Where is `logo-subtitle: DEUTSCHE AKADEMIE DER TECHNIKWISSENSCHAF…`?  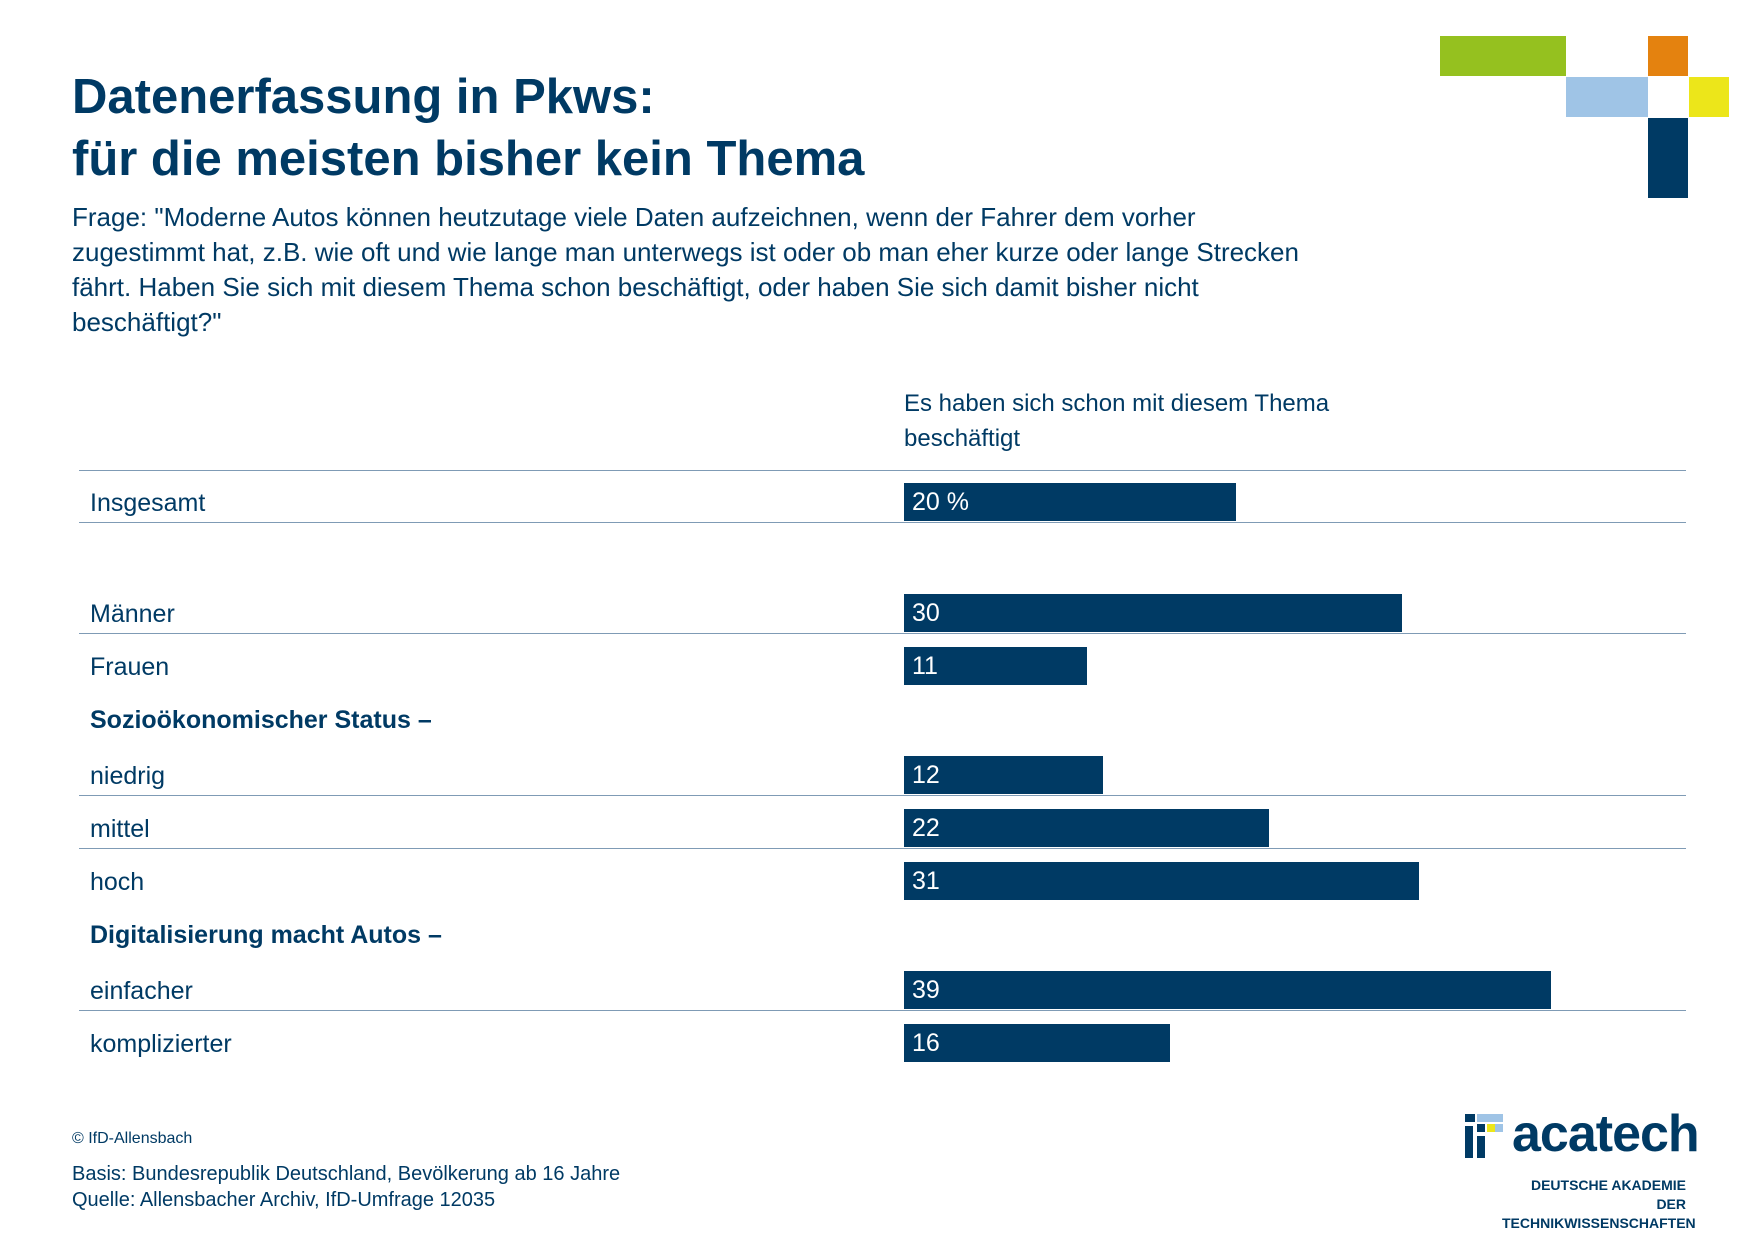 logo-subtitle: DEUTSCHE AKADEMIE DER TECHNIKWISSENSCHAF… is located at coordinates (1599, 1204).